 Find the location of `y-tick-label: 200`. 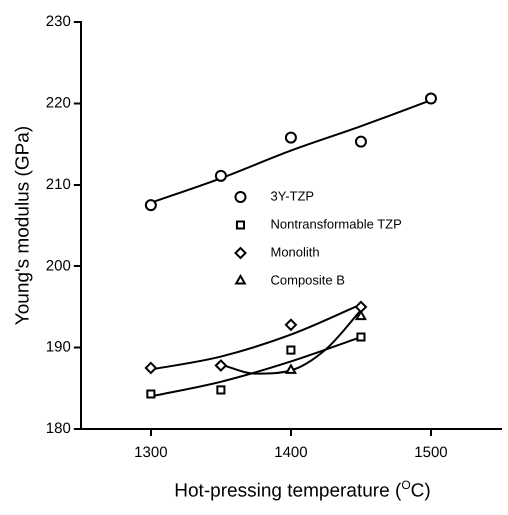

y-tick-label: 200 is located at coordinates (58, 265).